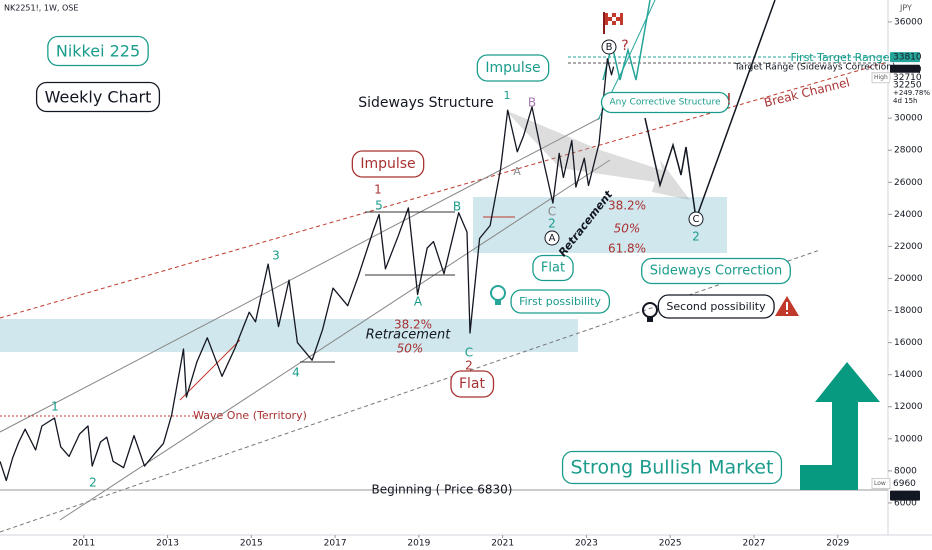 Image resolution: width=932 pixels, height=550 pixels. What do you see at coordinates (627, 249) in the screenshot?
I see `annotation: 61.8%` at bounding box center [627, 249].